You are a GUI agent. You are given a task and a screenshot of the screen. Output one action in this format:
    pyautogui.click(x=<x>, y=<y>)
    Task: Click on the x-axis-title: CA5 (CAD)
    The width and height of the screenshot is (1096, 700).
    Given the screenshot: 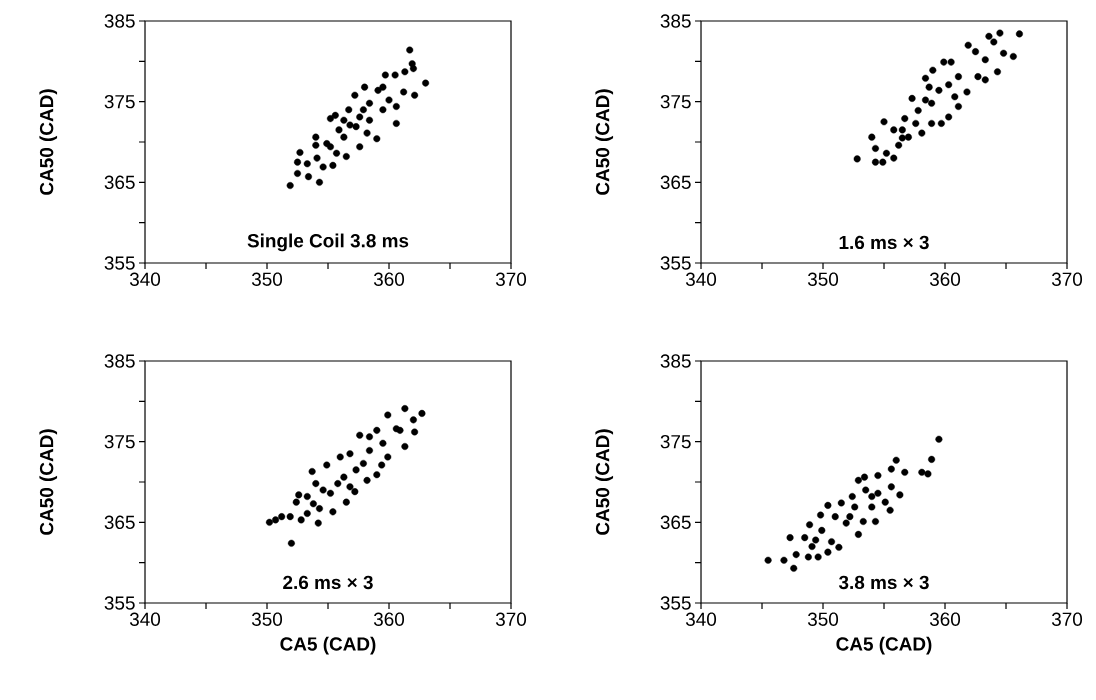 What is the action you would take?
    pyautogui.click(x=884, y=645)
    